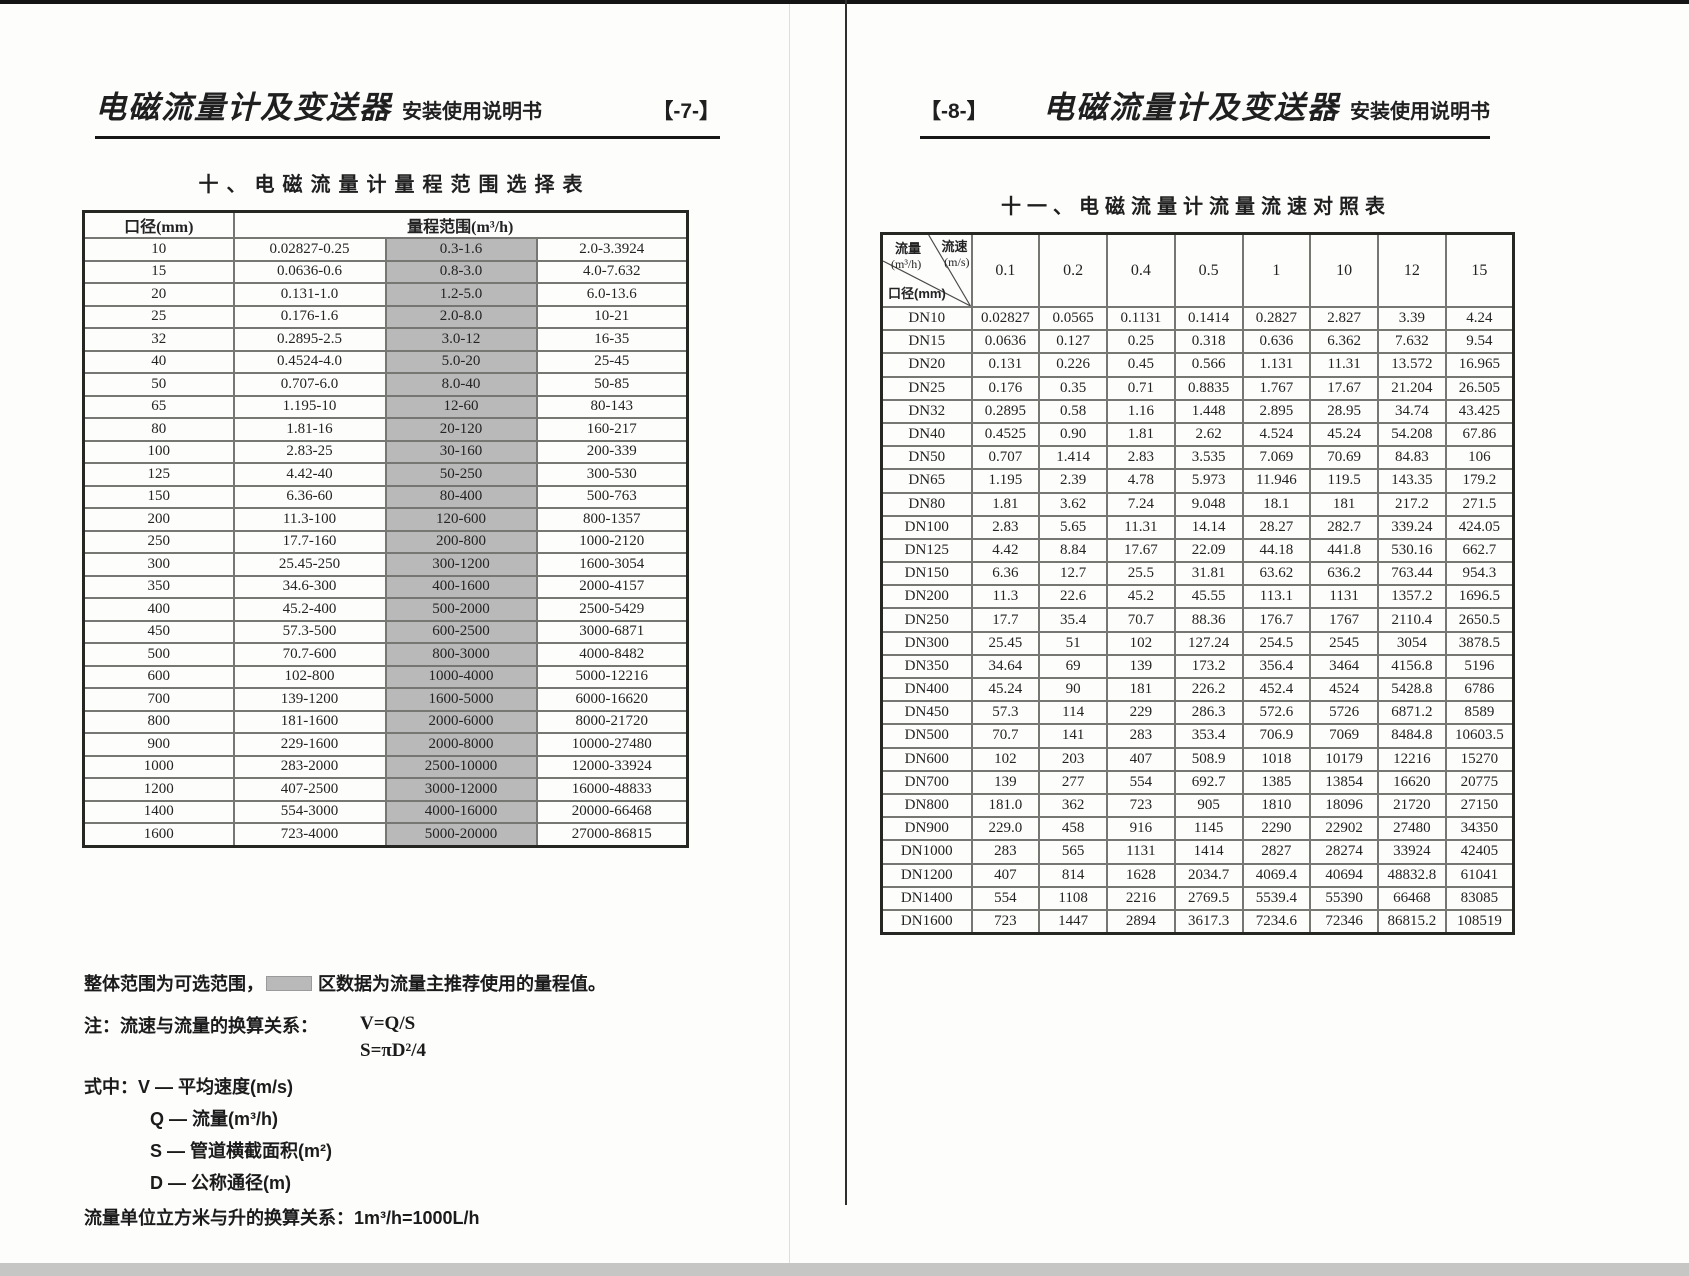  Describe the element at coordinates (158, 789) in the screenshot. I see `diameter-value: 1200` at that location.